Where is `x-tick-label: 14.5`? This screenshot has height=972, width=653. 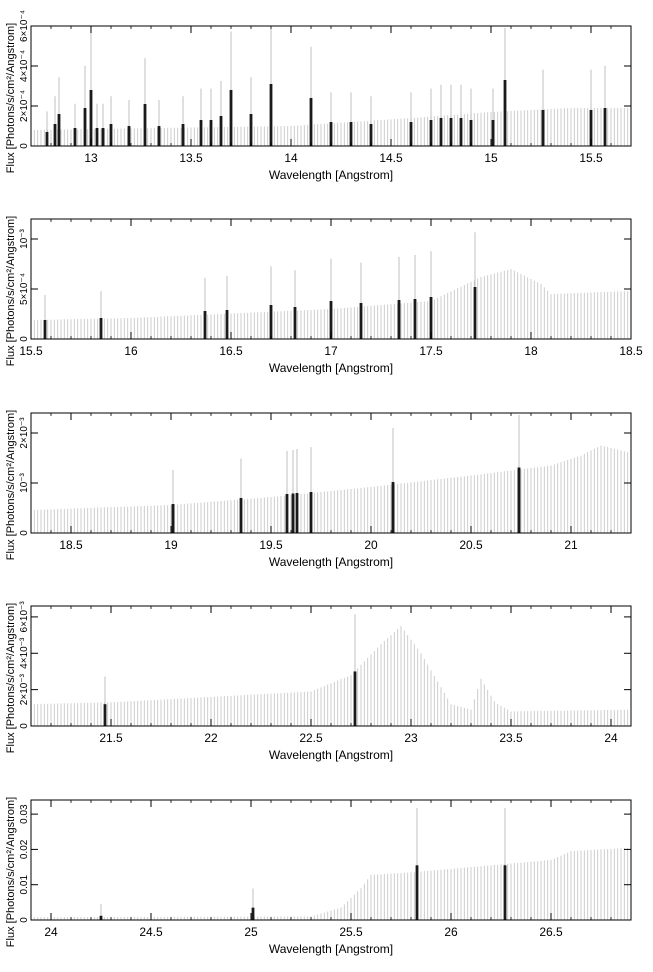 x-tick-label: 14.5 is located at coordinates (391, 158).